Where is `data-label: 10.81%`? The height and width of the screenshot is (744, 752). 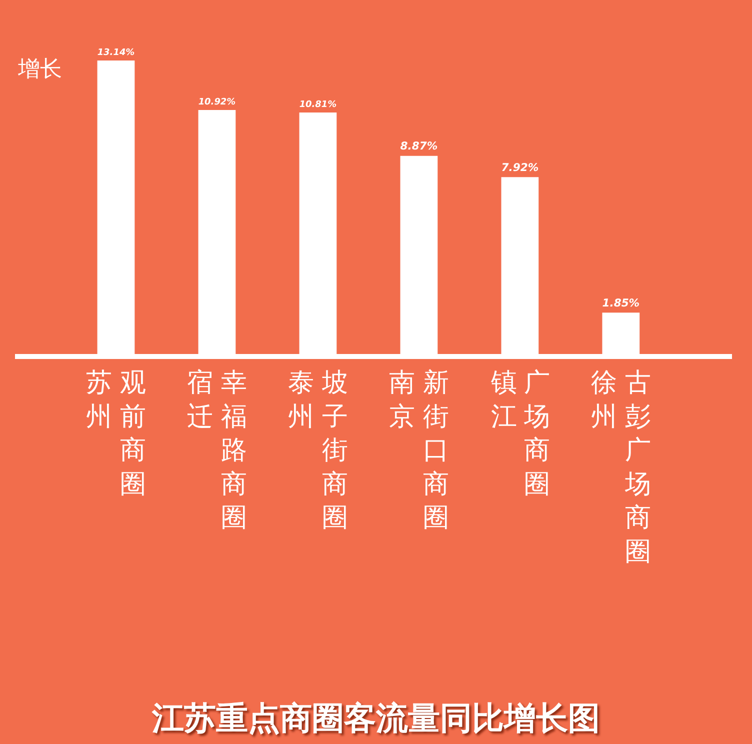 data-label: 10.81% is located at coordinates (318, 105).